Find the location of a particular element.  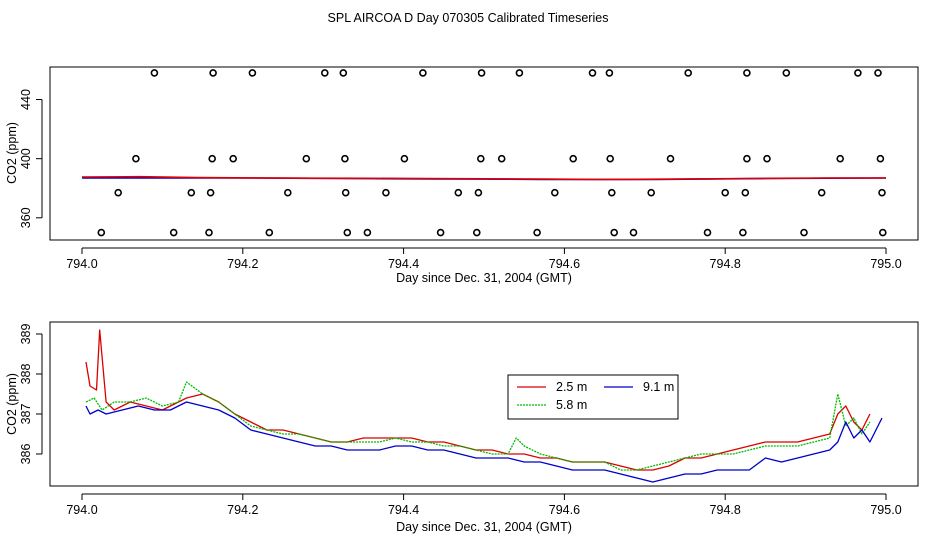

top-line-red is located at coordinates (483, 178).